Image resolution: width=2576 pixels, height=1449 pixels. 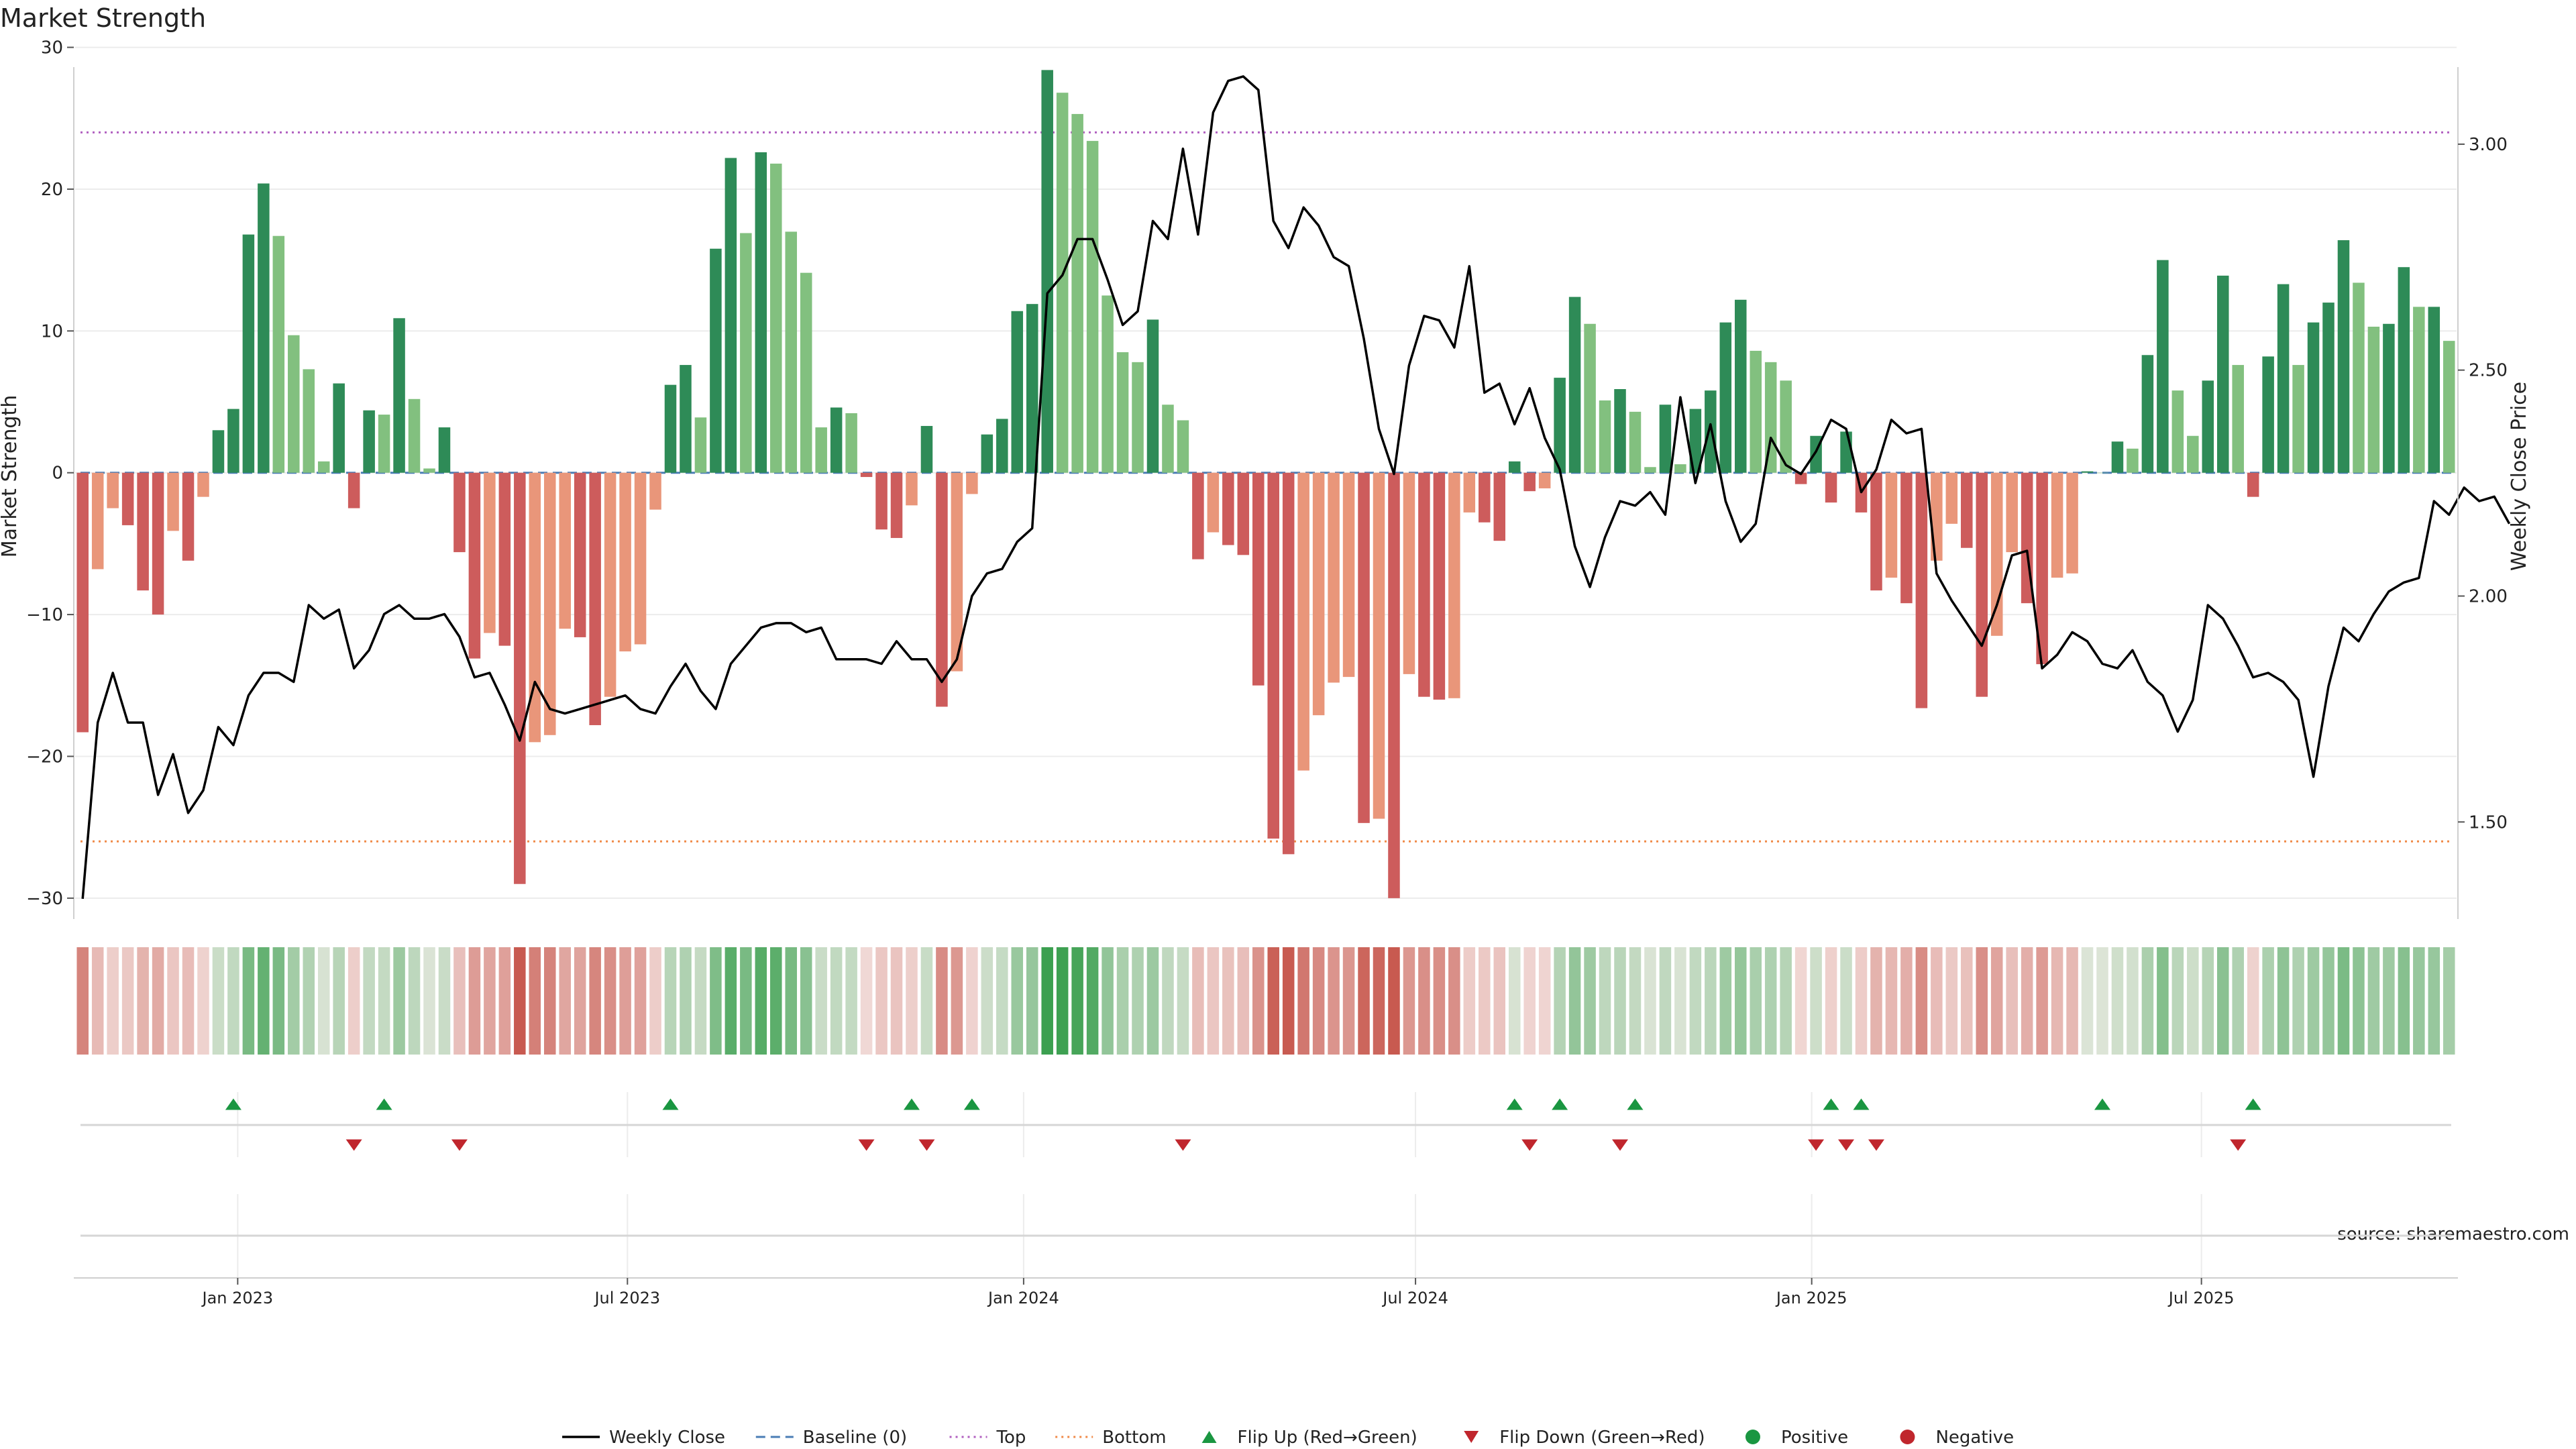 I want to click on left-tick-label: 10, so click(x=52, y=331).